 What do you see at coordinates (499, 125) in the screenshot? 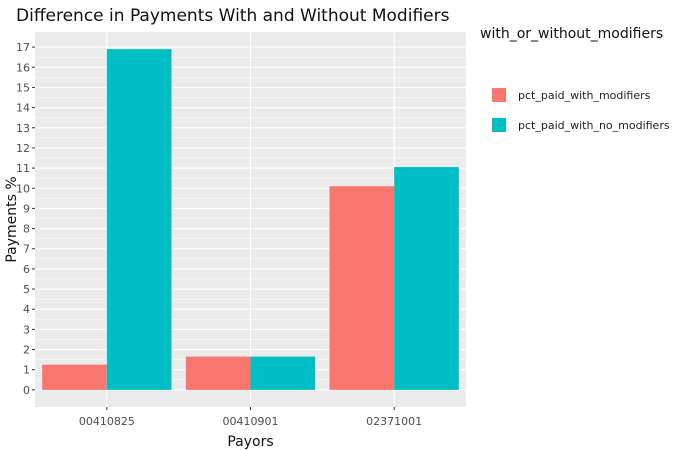
I see `legend-swatch-no-modifiers` at bounding box center [499, 125].